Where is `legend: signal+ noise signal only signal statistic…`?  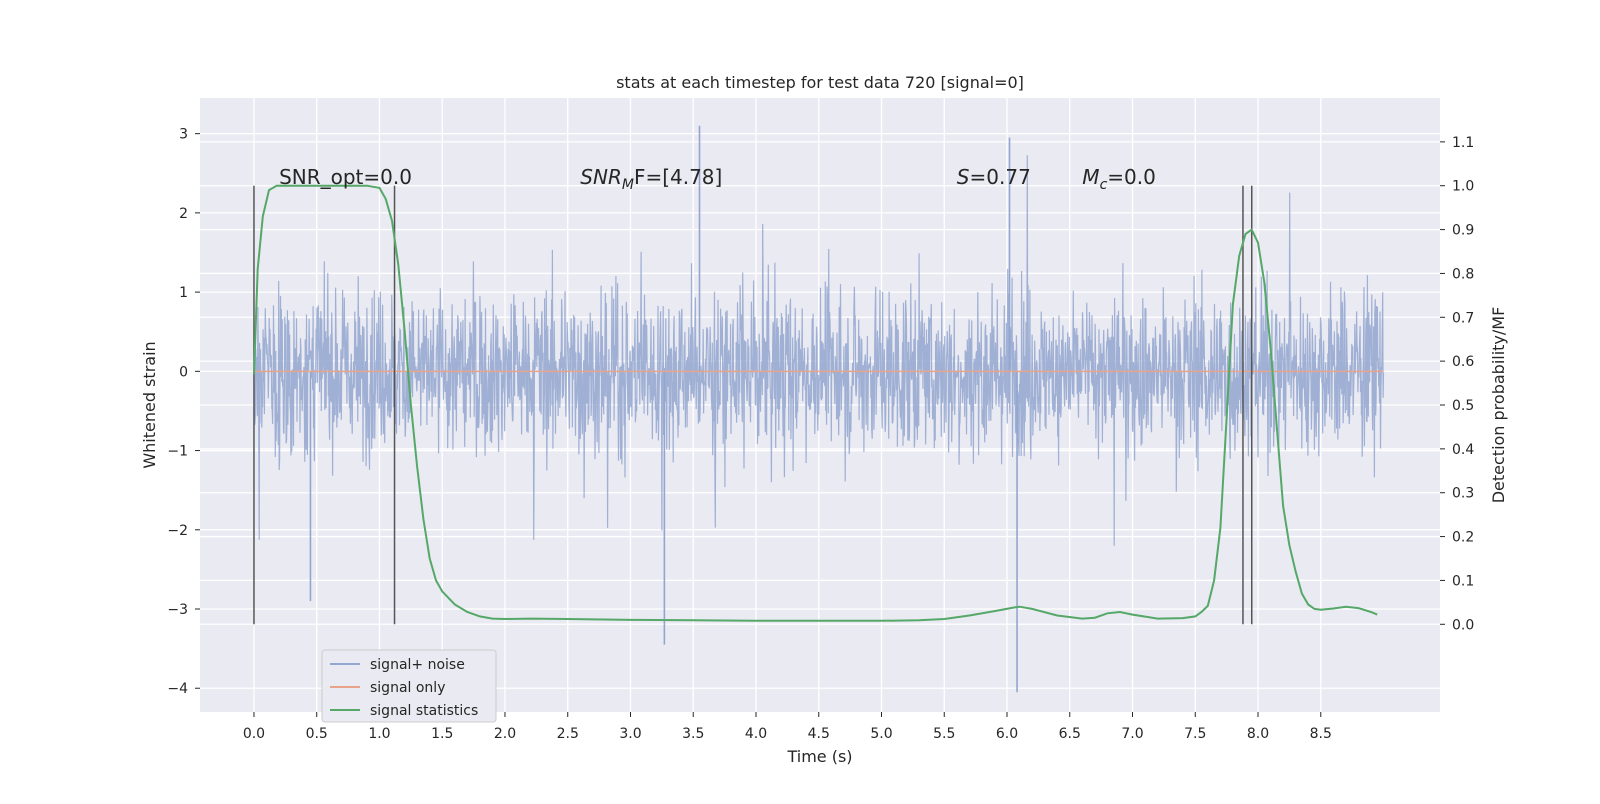 legend: signal+ noise signal only signal statistic… is located at coordinates (409, 686).